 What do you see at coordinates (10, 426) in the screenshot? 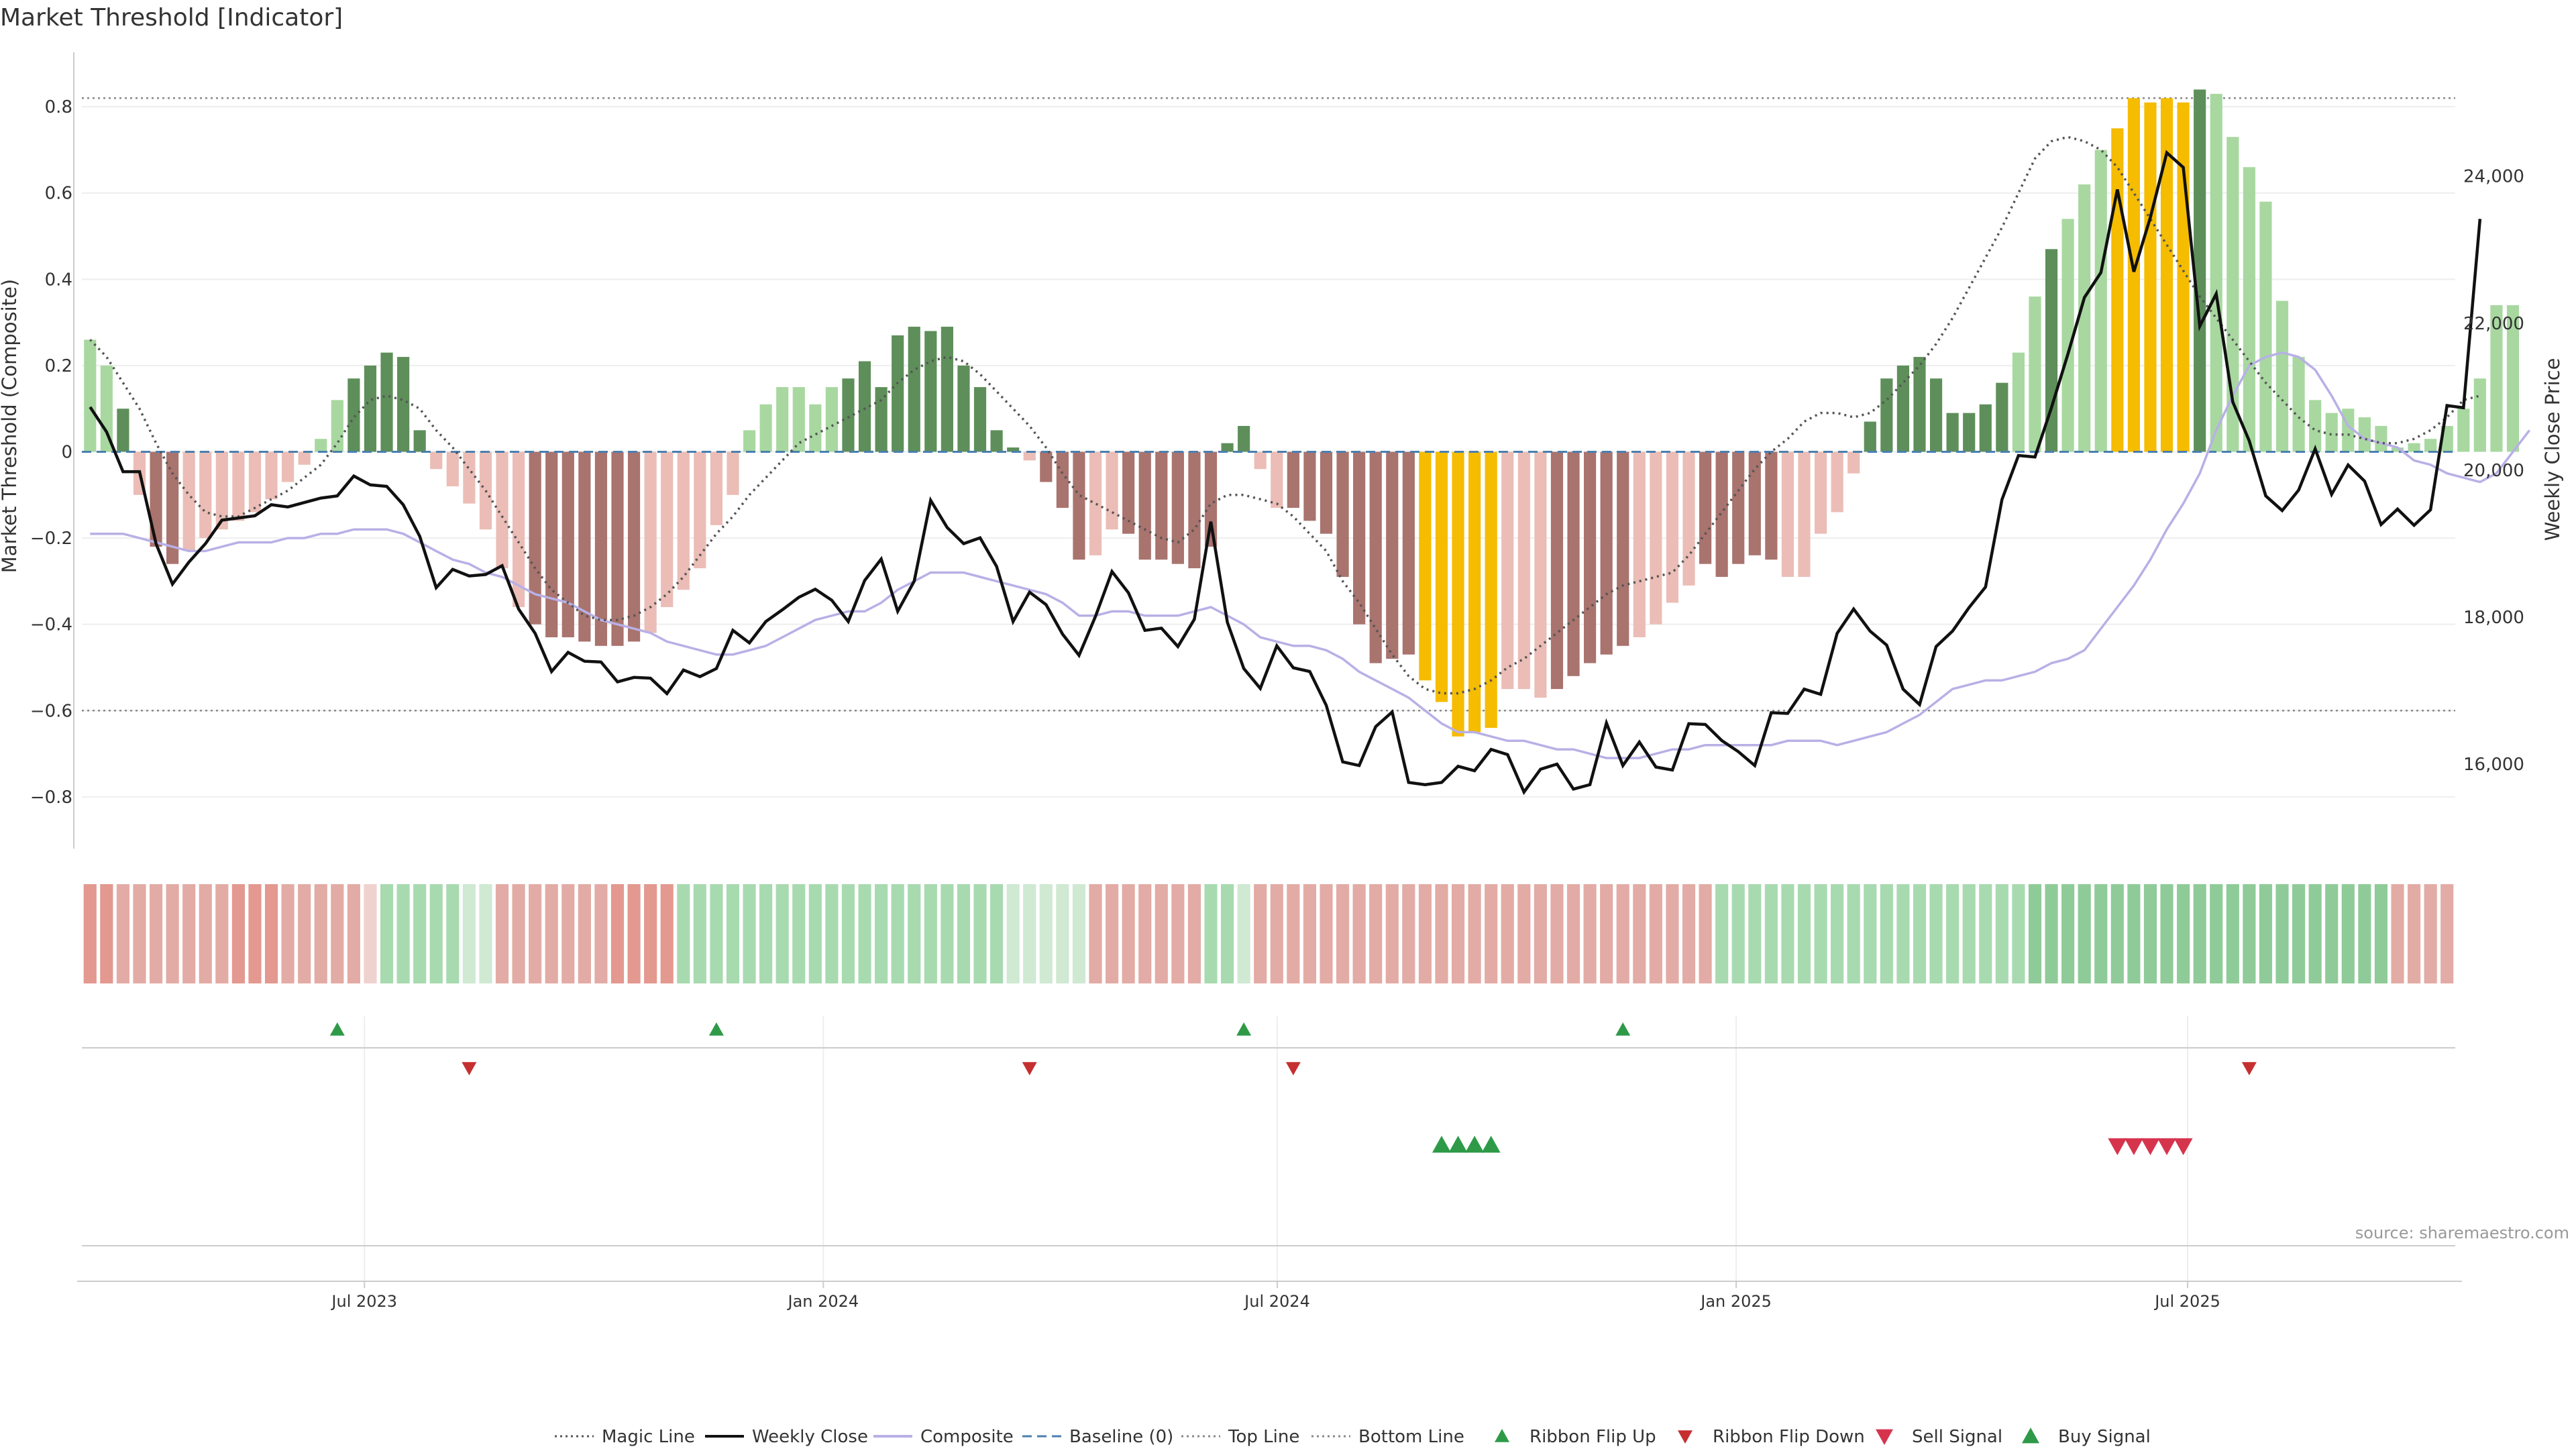
I see `y-axis-label: Market Threshold (Composite)` at bounding box center [10, 426].